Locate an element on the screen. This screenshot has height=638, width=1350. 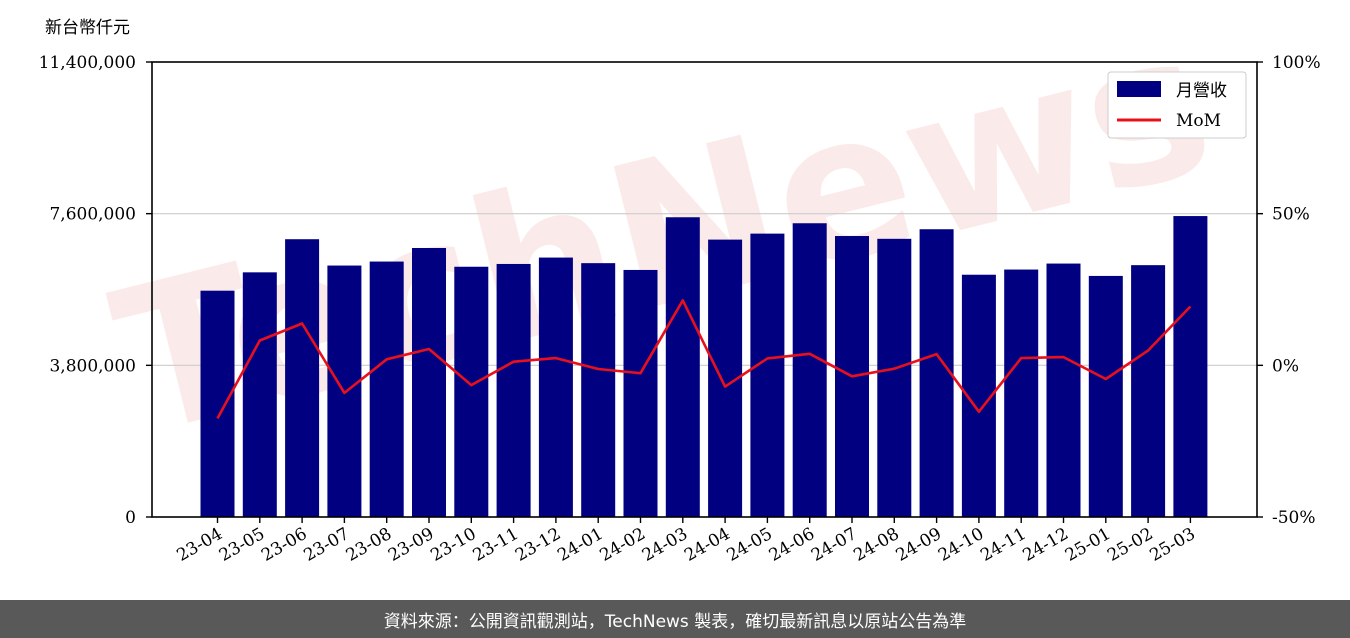
y-right-tick-label: 50% is located at coordinates (1291, 215).